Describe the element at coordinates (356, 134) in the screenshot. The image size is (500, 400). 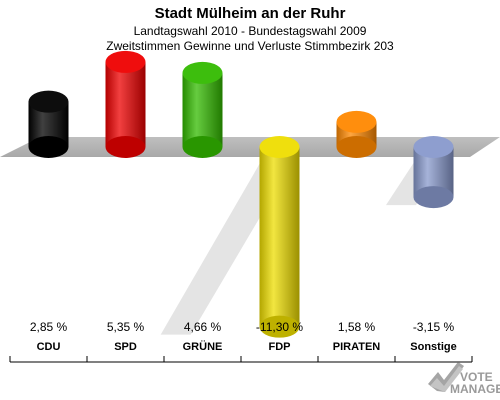
I see `bar-piraten` at that location.